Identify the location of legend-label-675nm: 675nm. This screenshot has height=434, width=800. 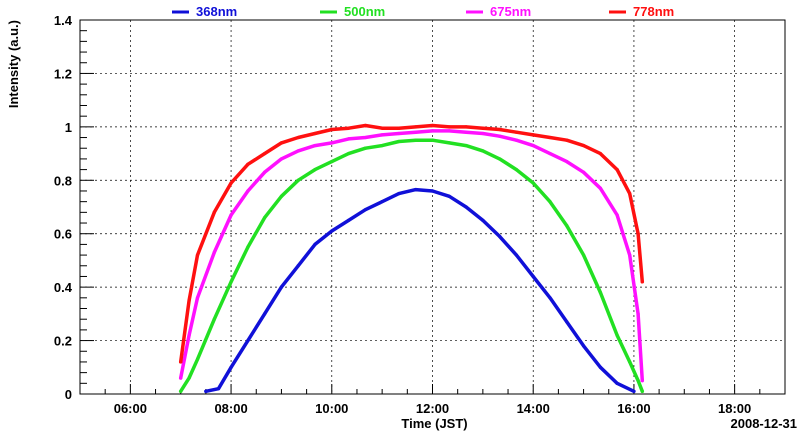
(510, 11).